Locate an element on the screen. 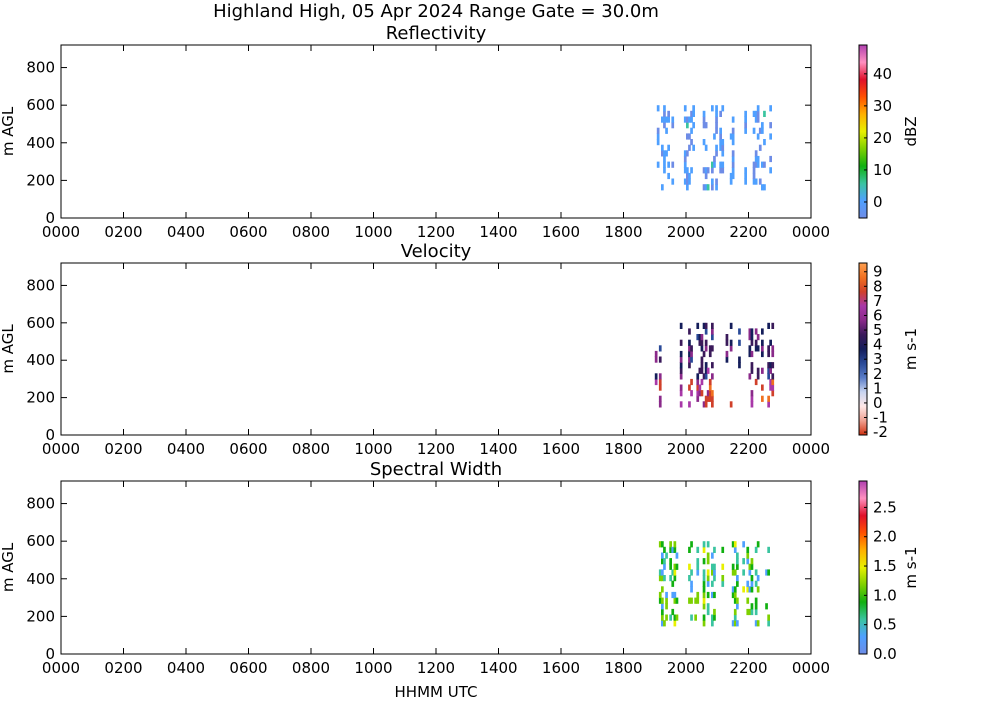 The height and width of the screenshot is (704, 1000). colorbar-tick-label: 7 is located at coordinates (878, 301).